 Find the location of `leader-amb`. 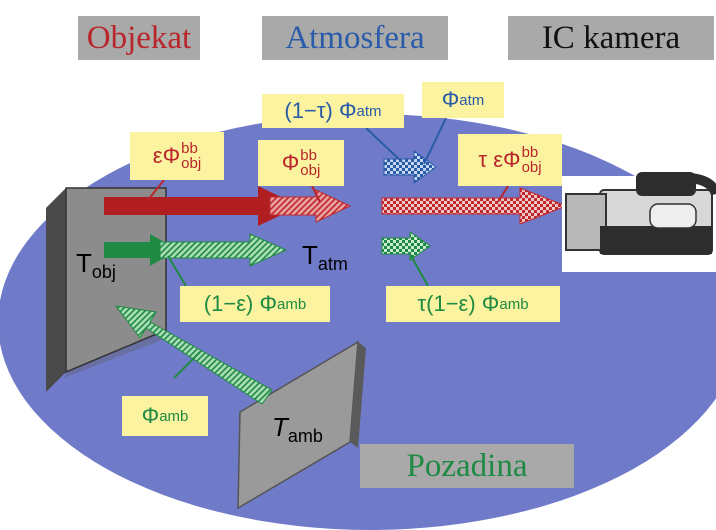

leader-amb is located at coordinates (187, 365).